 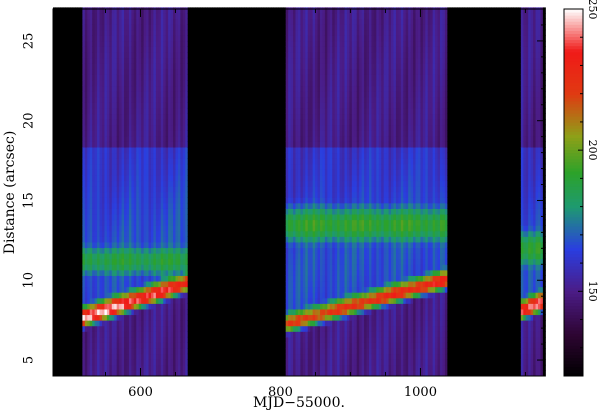 What do you see at coordinates (29, 41) in the screenshot?
I see `y-tick-label: 25` at bounding box center [29, 41].